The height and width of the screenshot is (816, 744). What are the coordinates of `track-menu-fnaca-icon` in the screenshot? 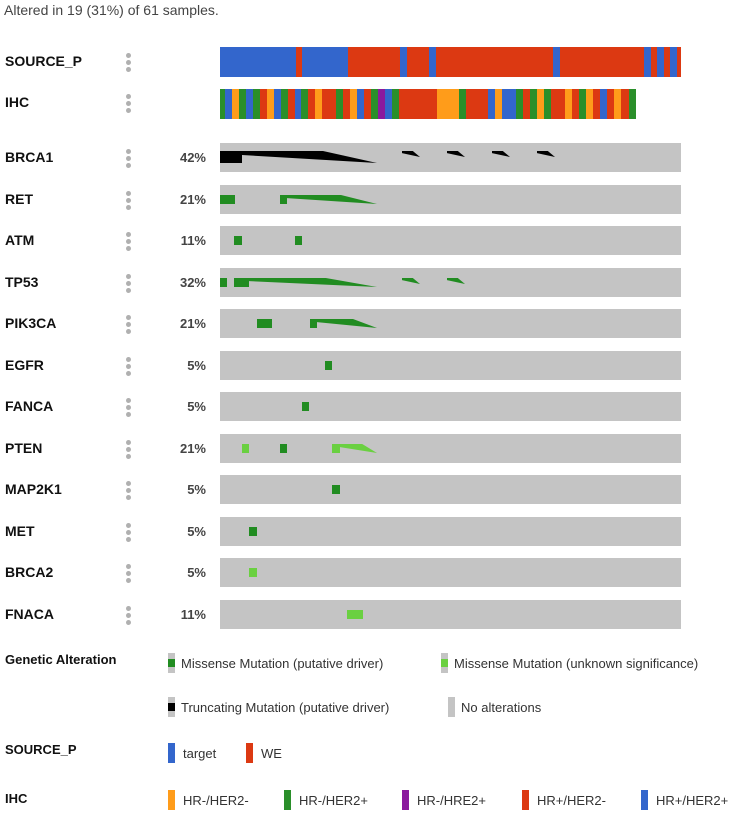 It's located at (128, 615).